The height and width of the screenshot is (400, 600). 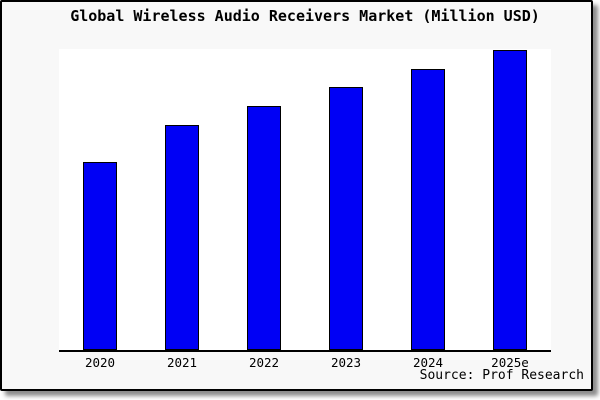 What do you see at coordinates (501, 375) in the screenshot?
I see `source-note: Source: Prof Research` at bounding box center [501, 375].